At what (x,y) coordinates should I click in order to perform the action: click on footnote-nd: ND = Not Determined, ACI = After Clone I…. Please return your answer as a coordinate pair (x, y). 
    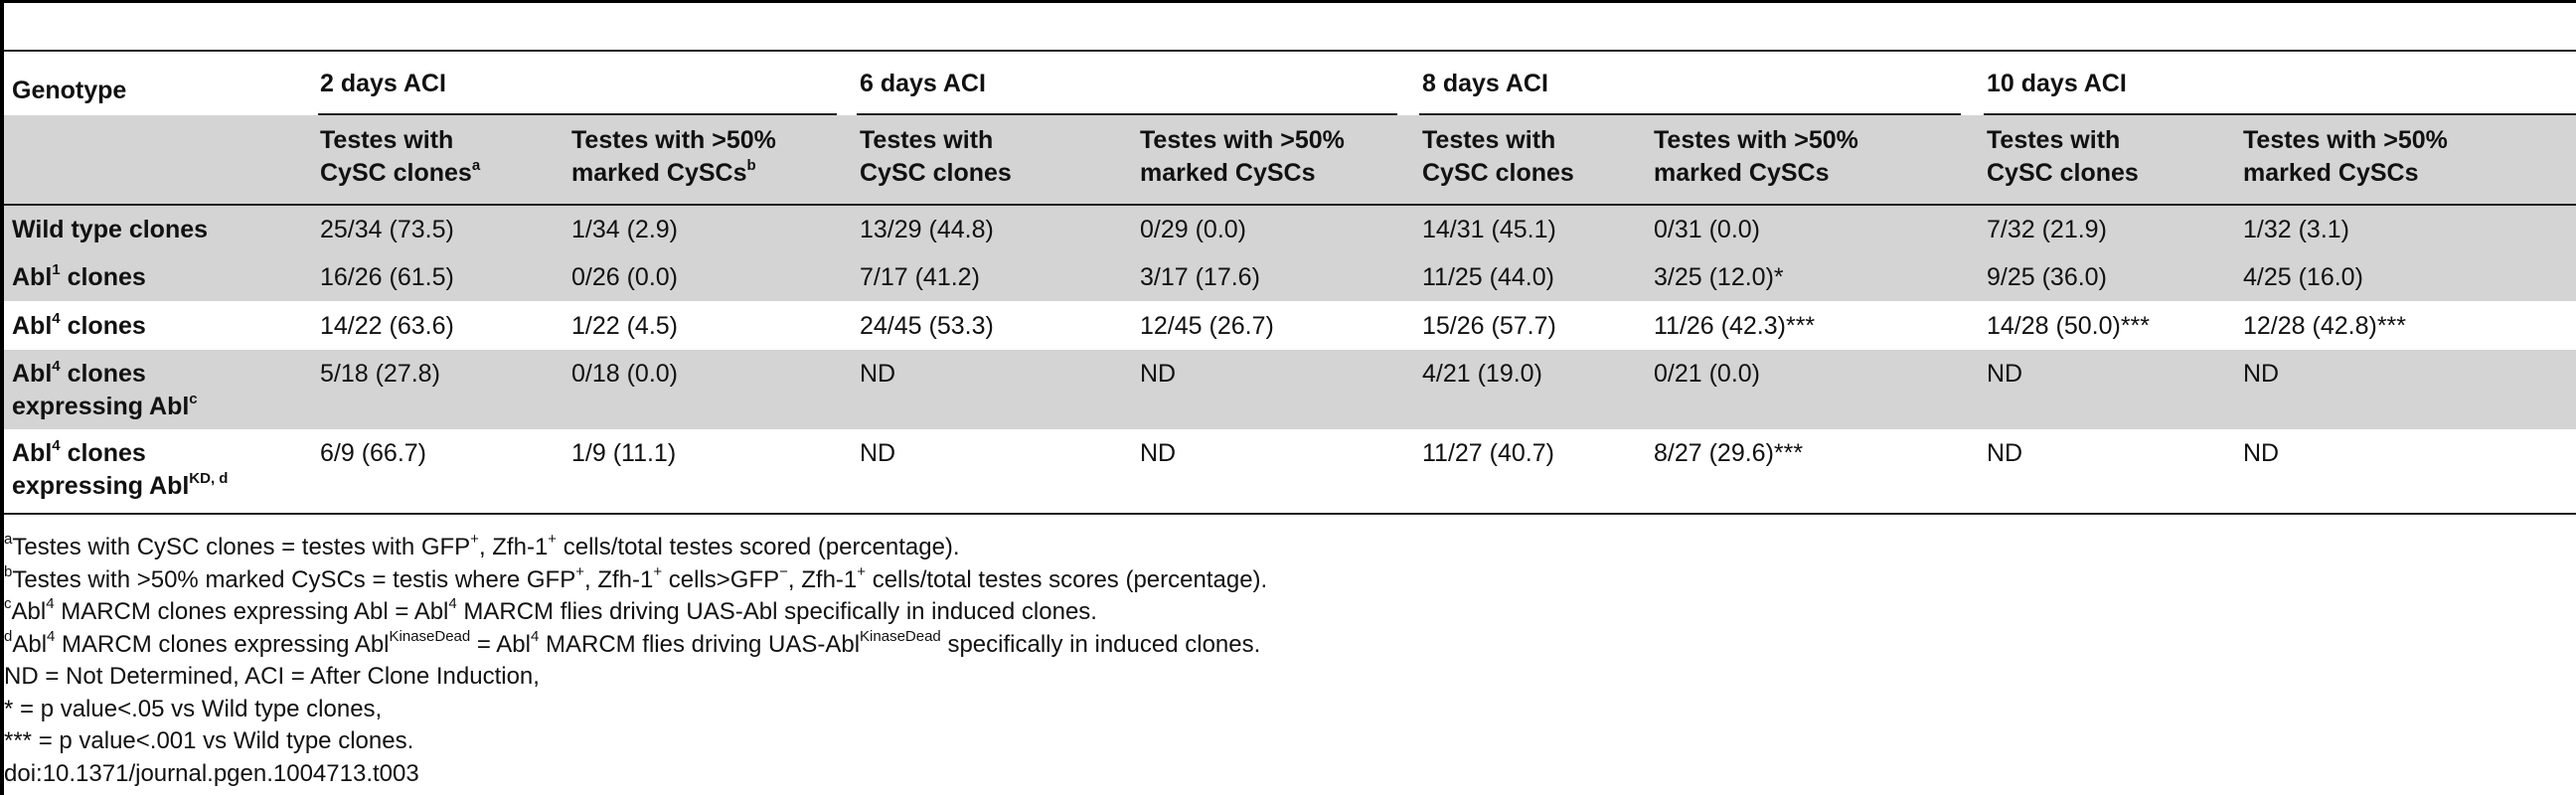
    Looking at the image, I should click on (272, 676).